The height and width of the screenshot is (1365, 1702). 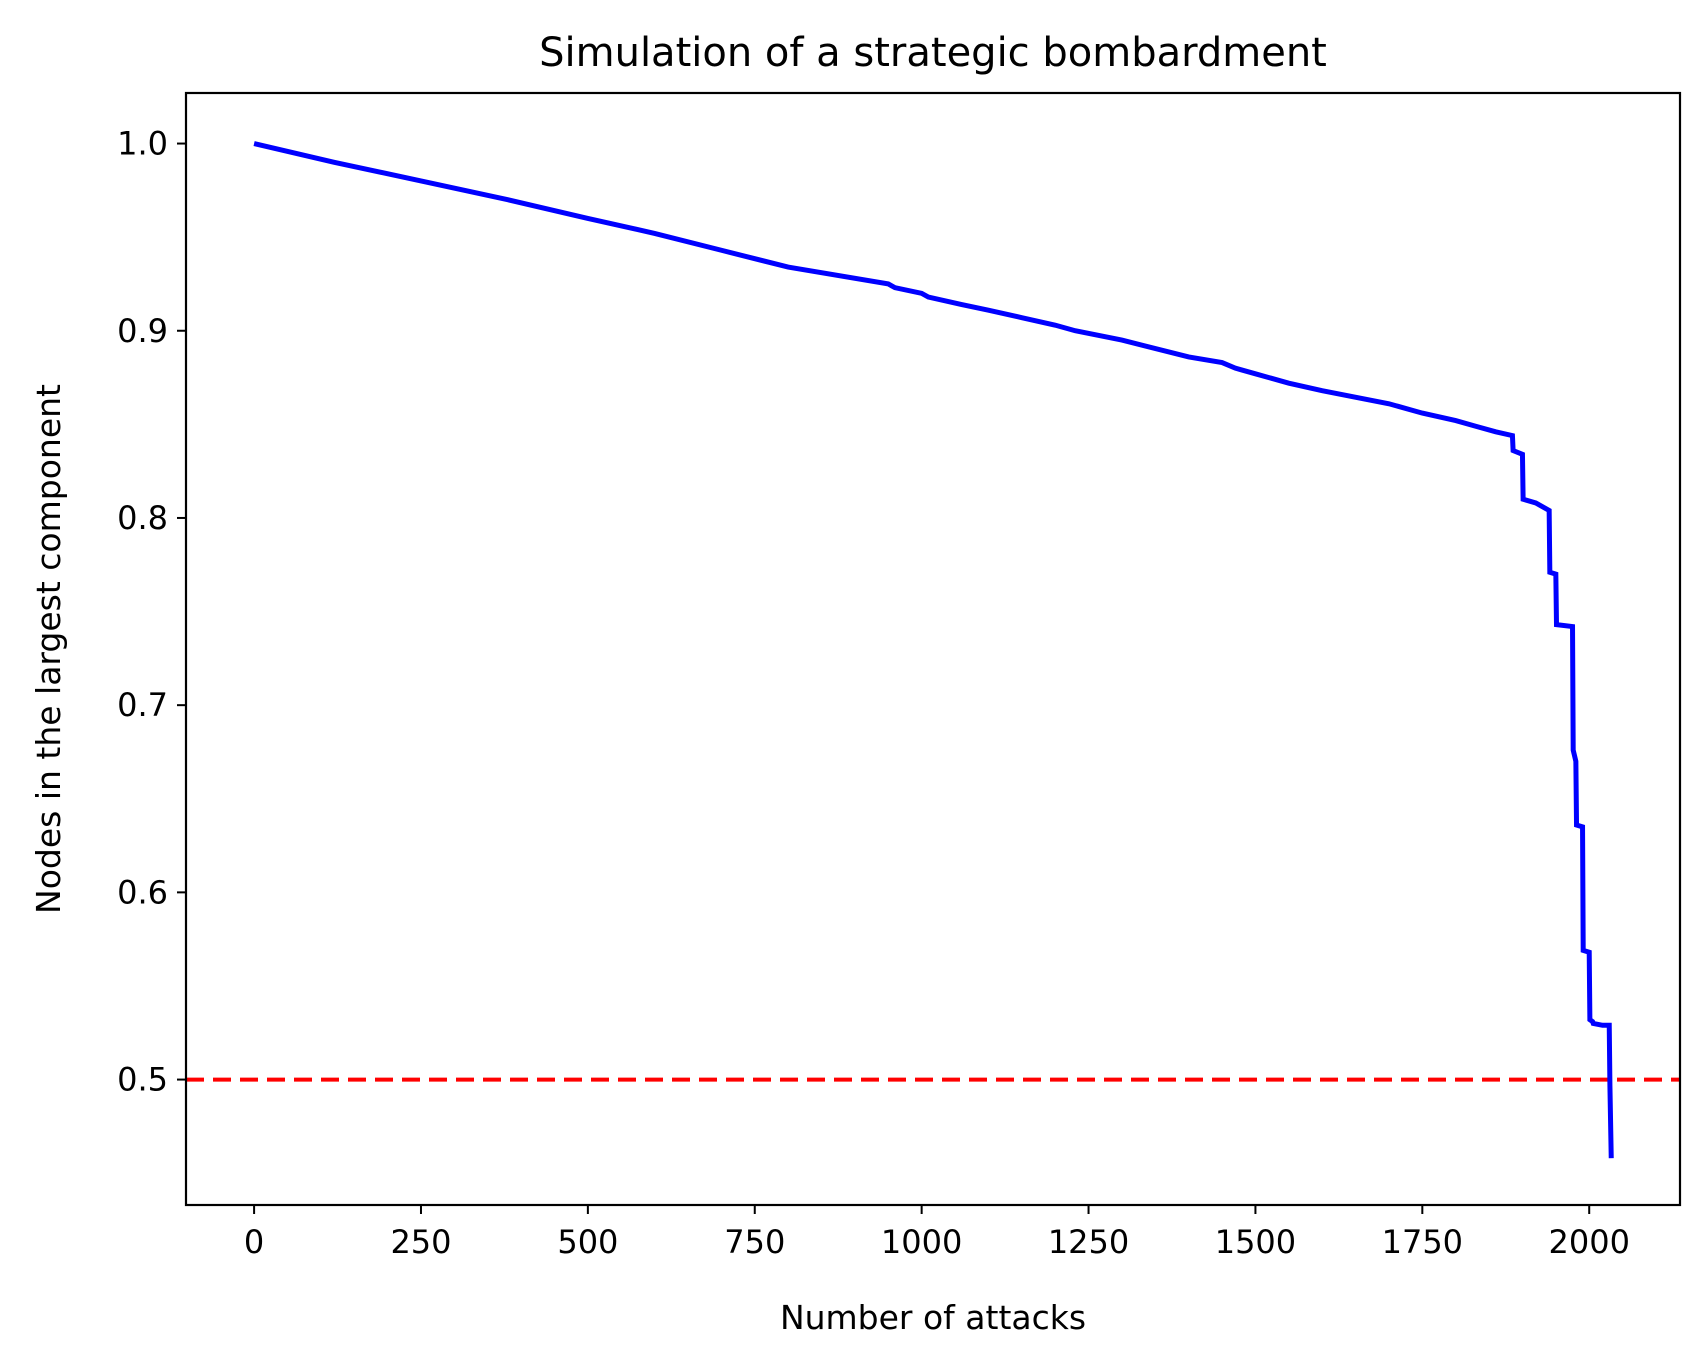 I want to click on x-tick-label: 500, so click(x=587, y=1242).